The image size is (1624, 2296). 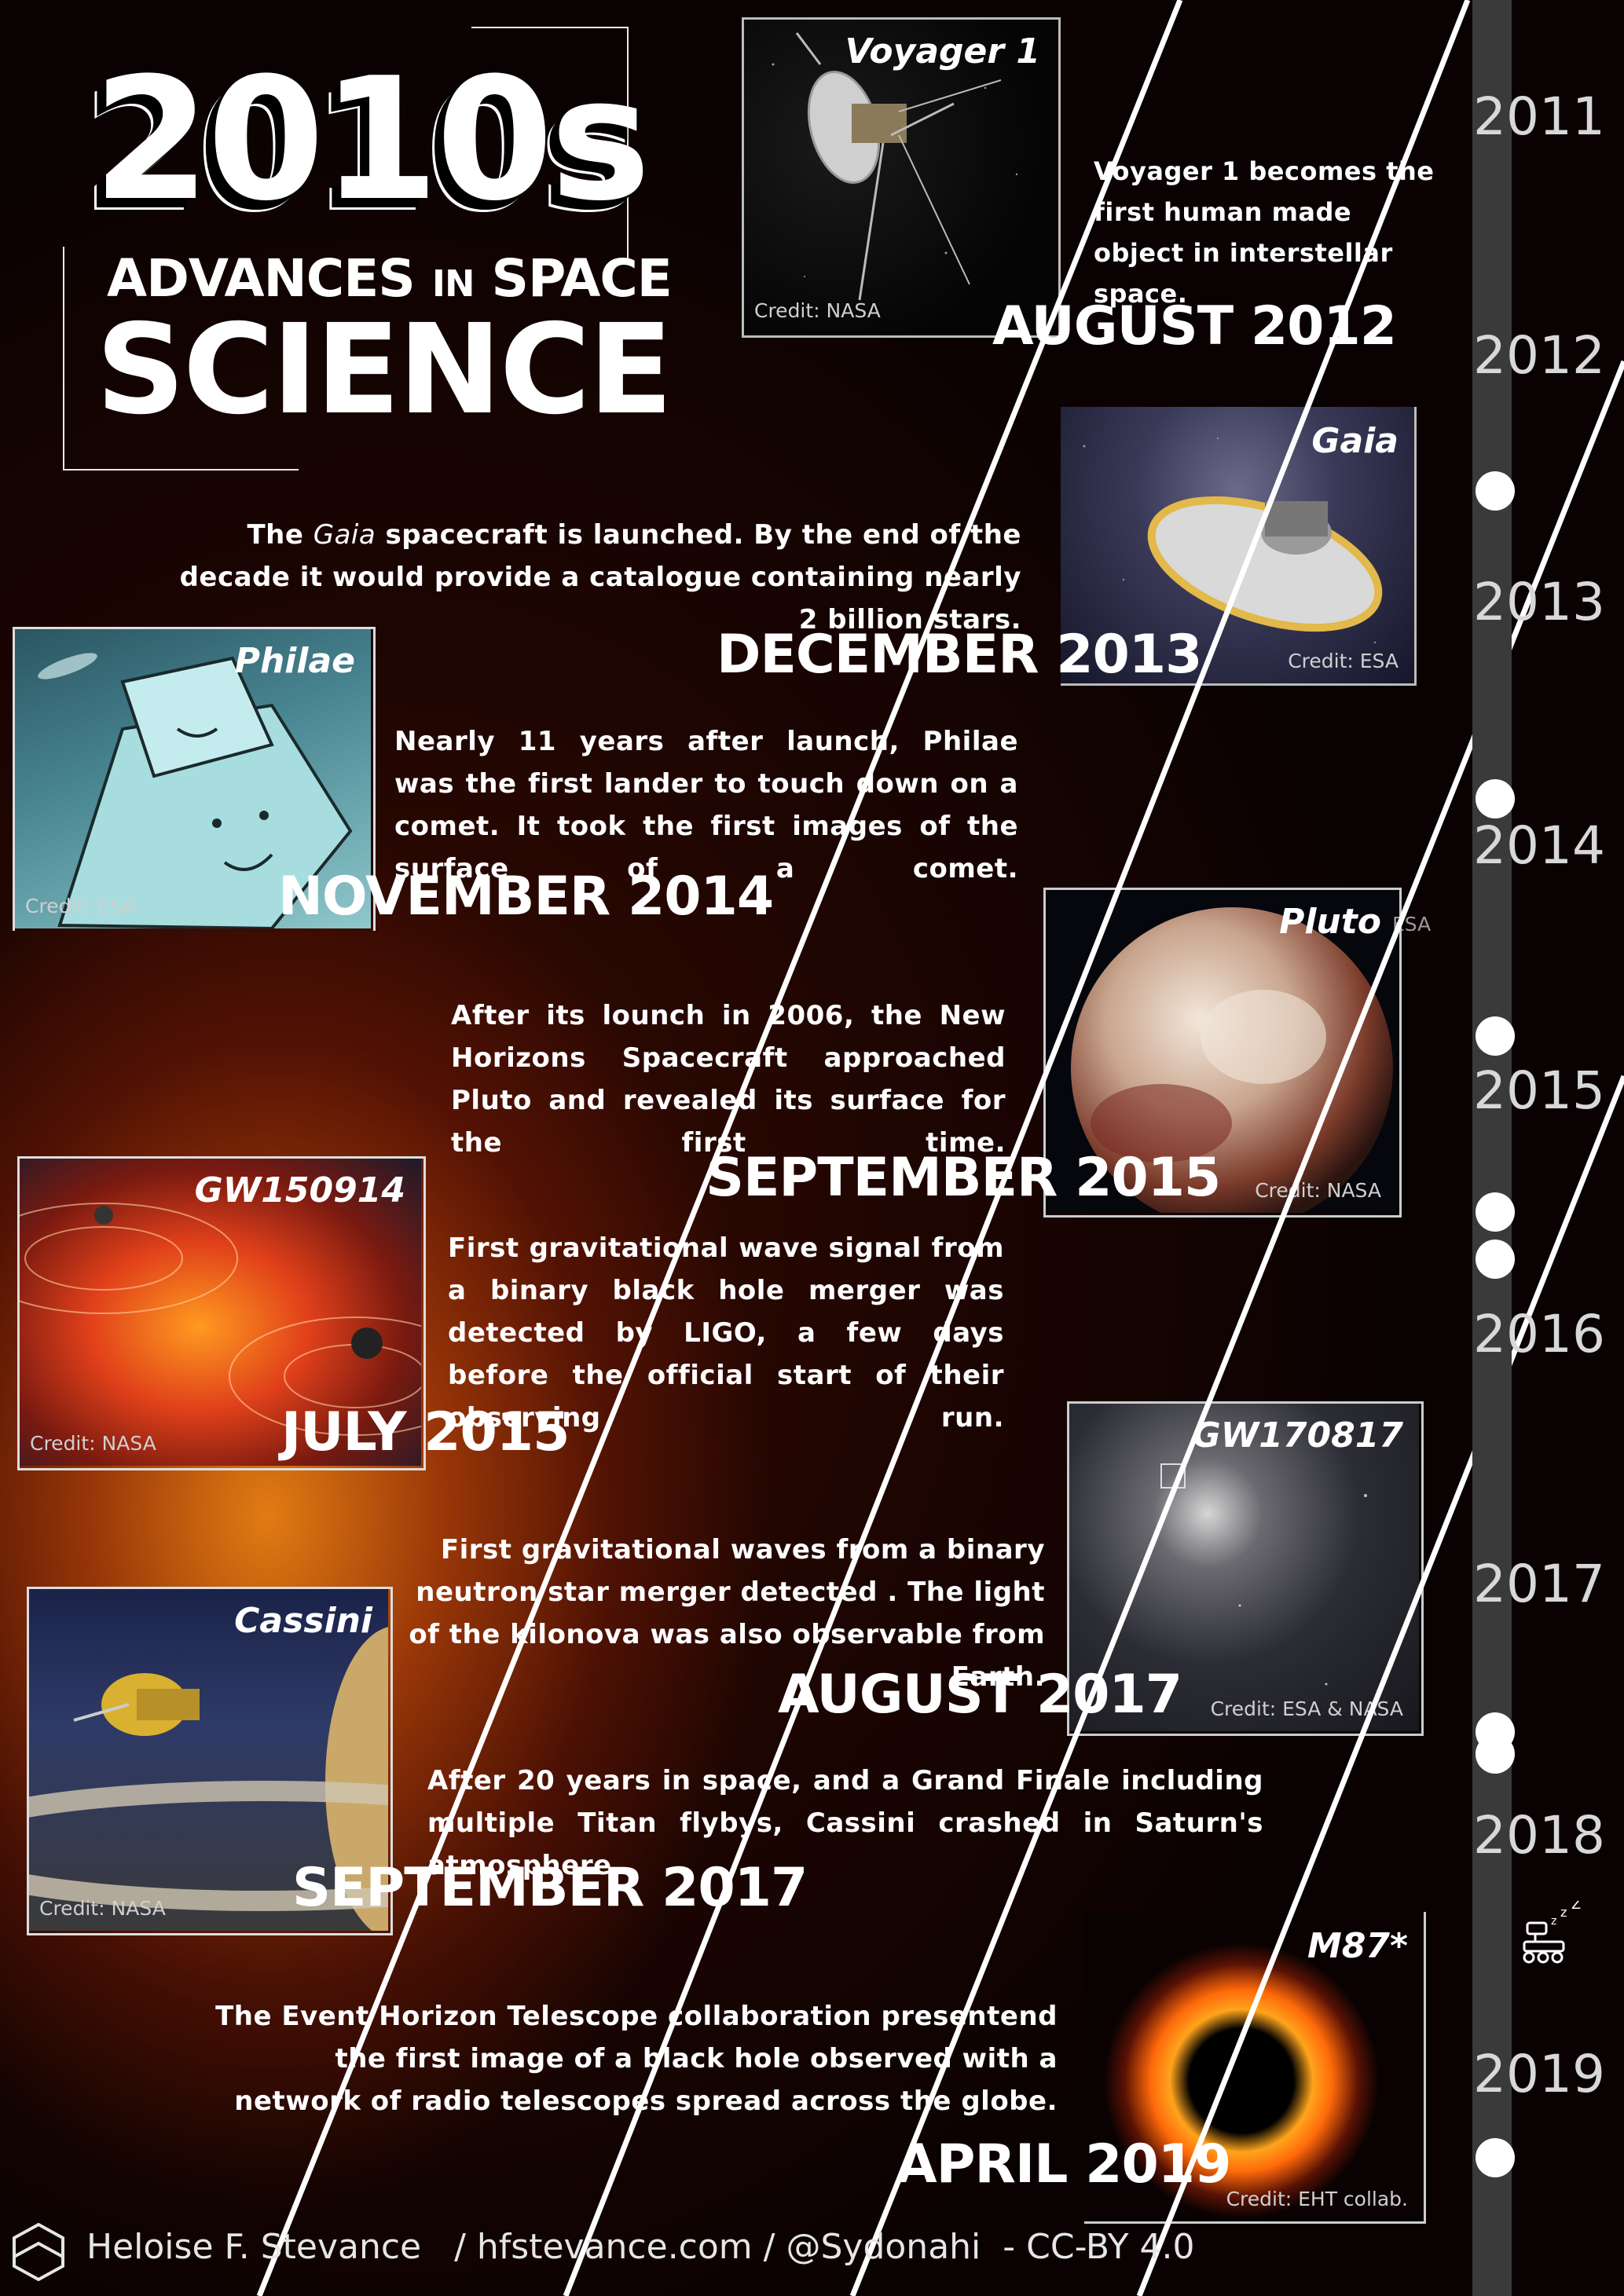 I want to click on footer-handle-link: @Sydonahi, so click(x=883, y=2247).